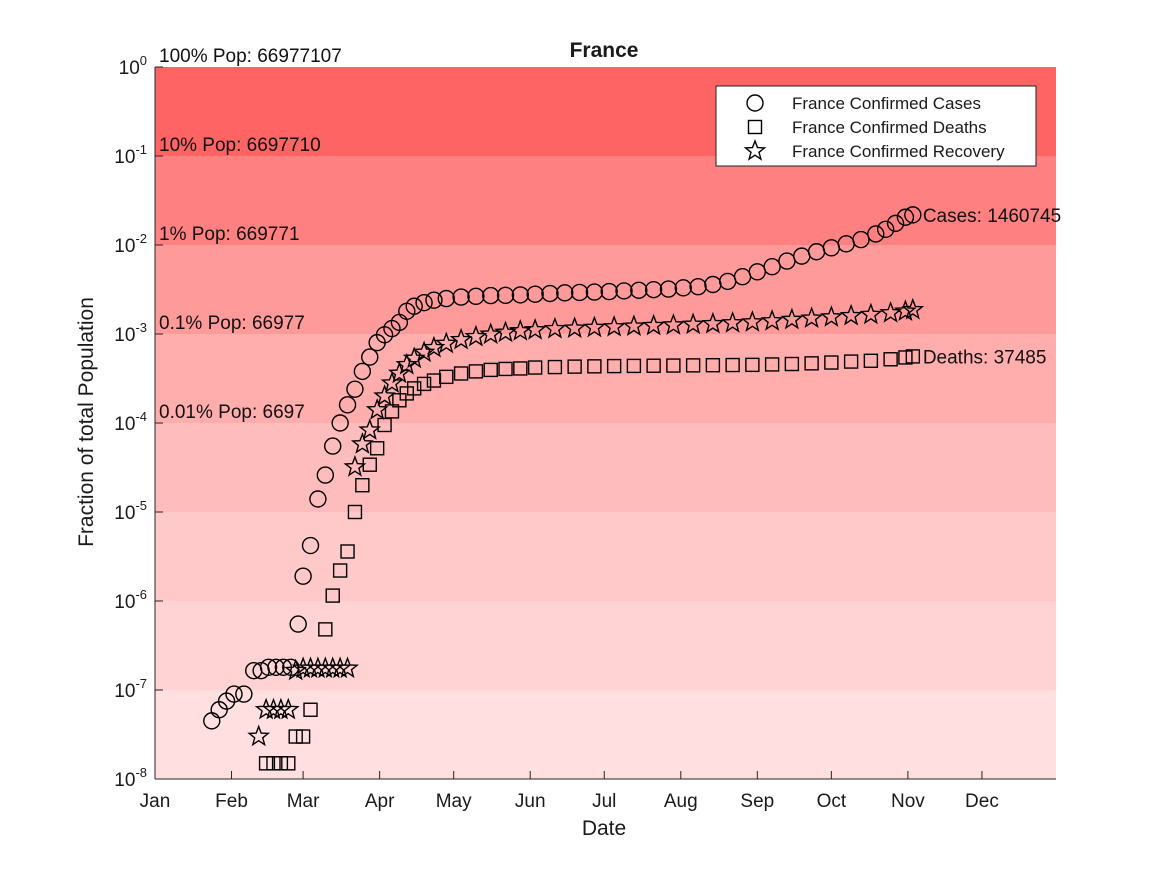  Describe the element at coordinates (130, 689) in the screenshot. I see `y-tick-label: 10⁻⁷` at that location.